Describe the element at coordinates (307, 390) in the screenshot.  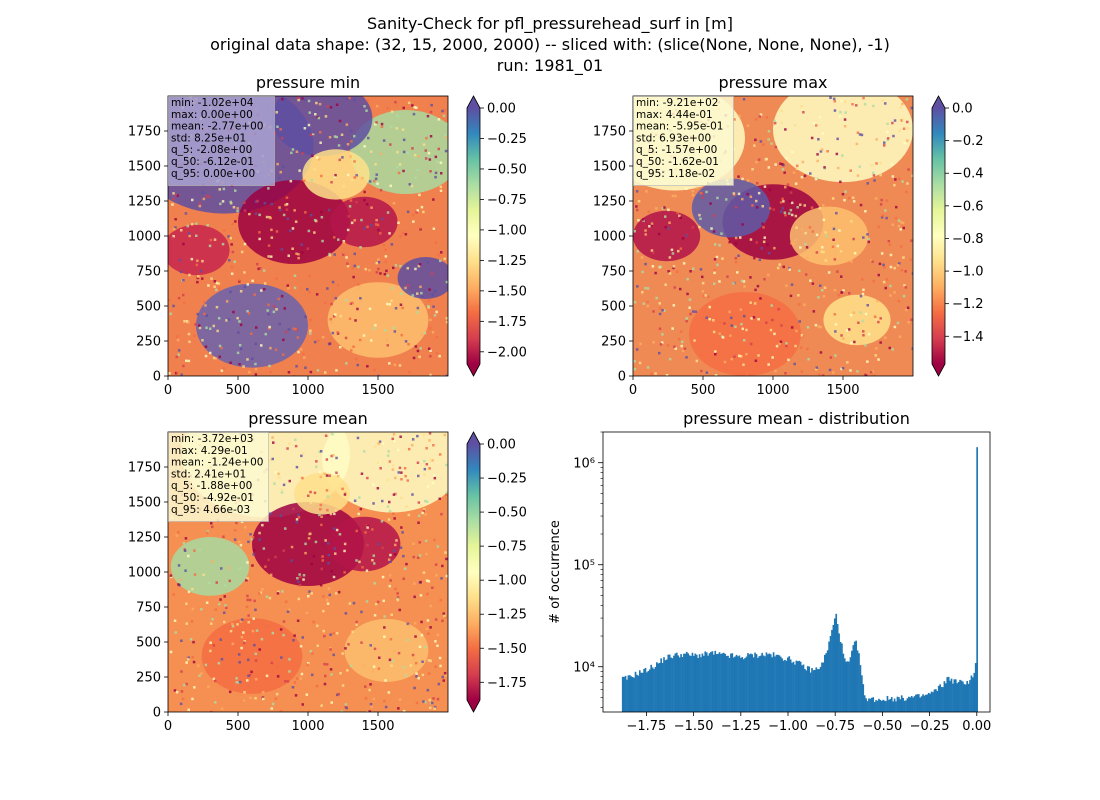
I see `x-tick-label: 1000` at that location.